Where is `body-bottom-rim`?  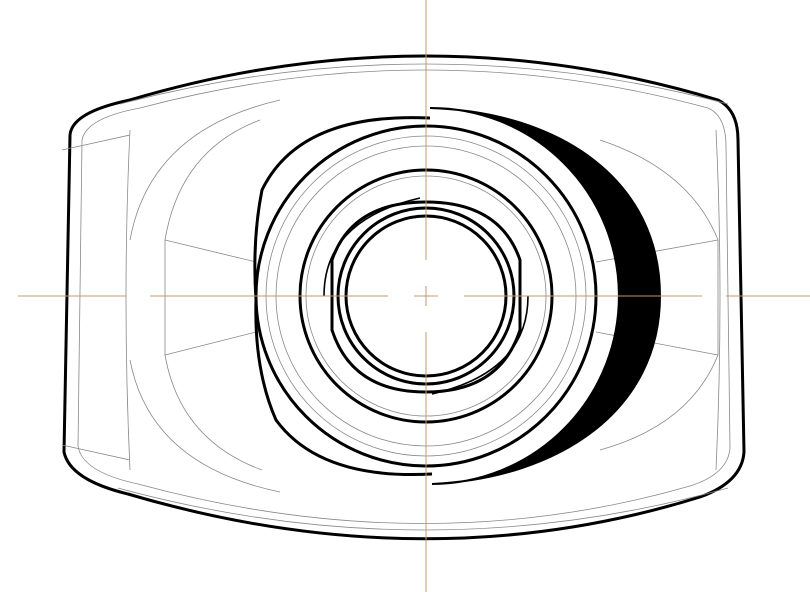
body-bottom-rim is located at coordinates (423, 509).